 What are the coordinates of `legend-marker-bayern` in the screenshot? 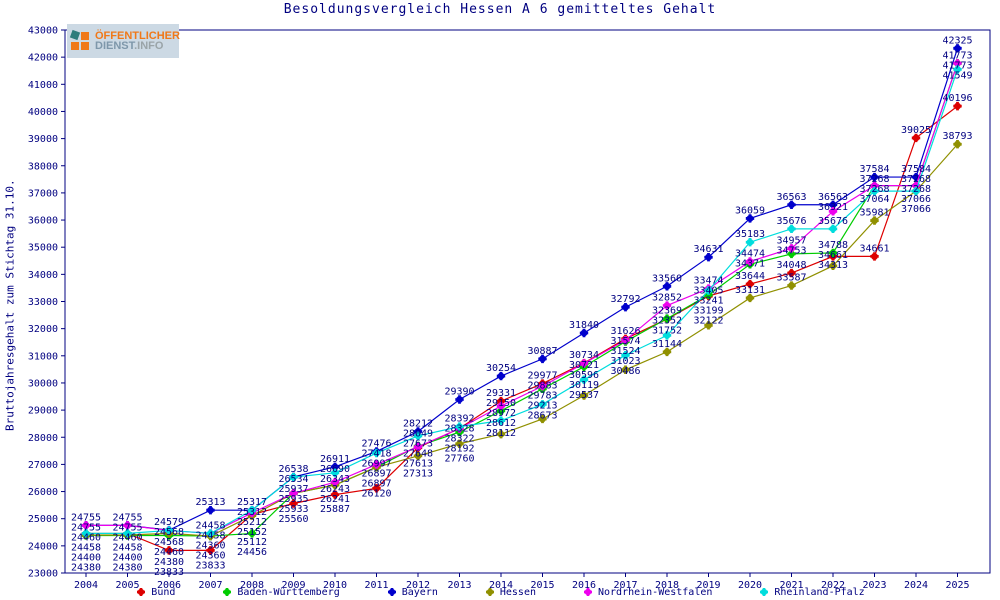 It's located at (391, 592).